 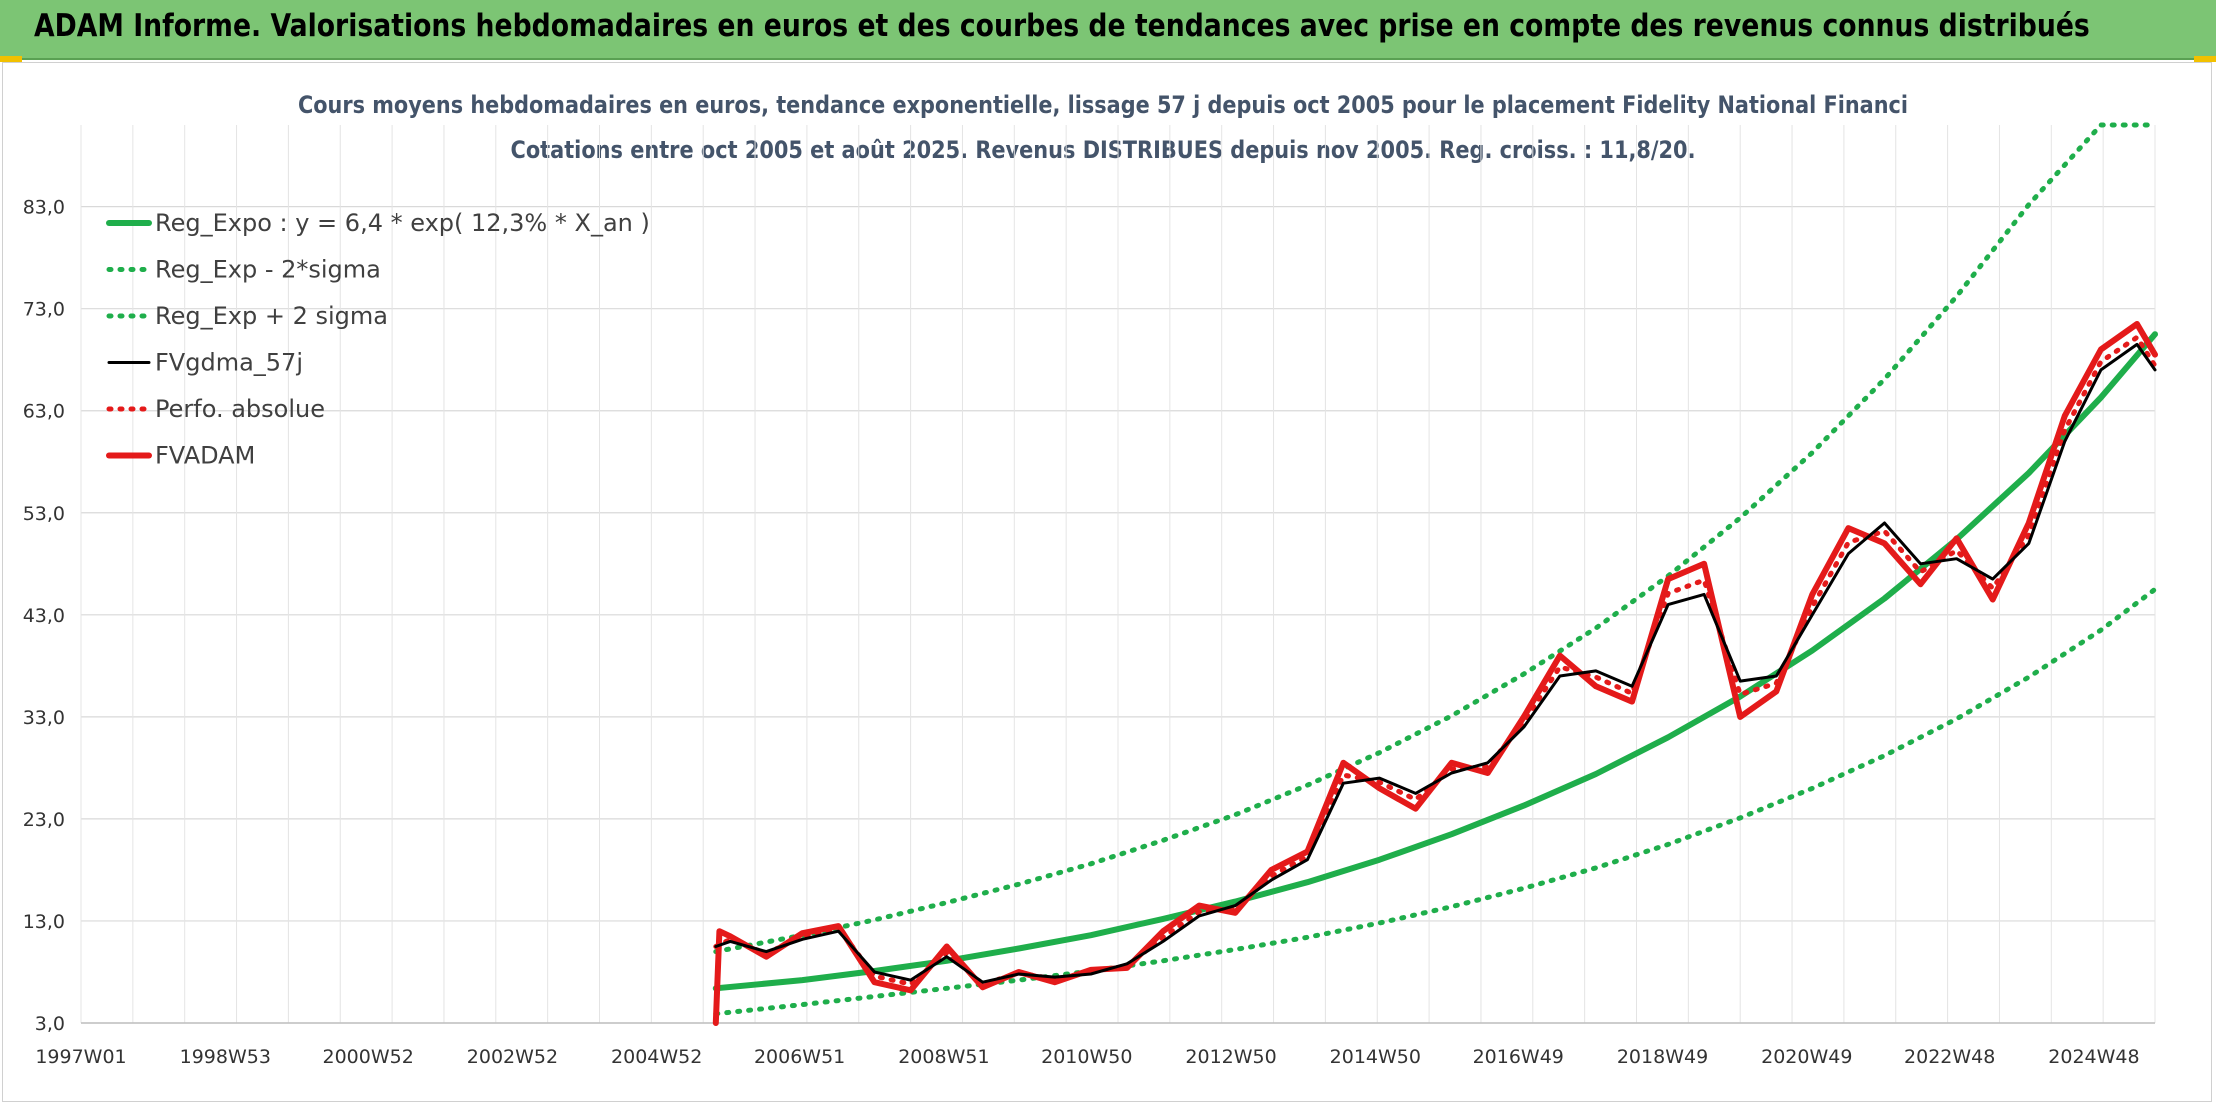 What do you see at coordinates (44, 310) in the screenshot?
I see `y-tick-label: 73,0` at bounding box center [44, 310].